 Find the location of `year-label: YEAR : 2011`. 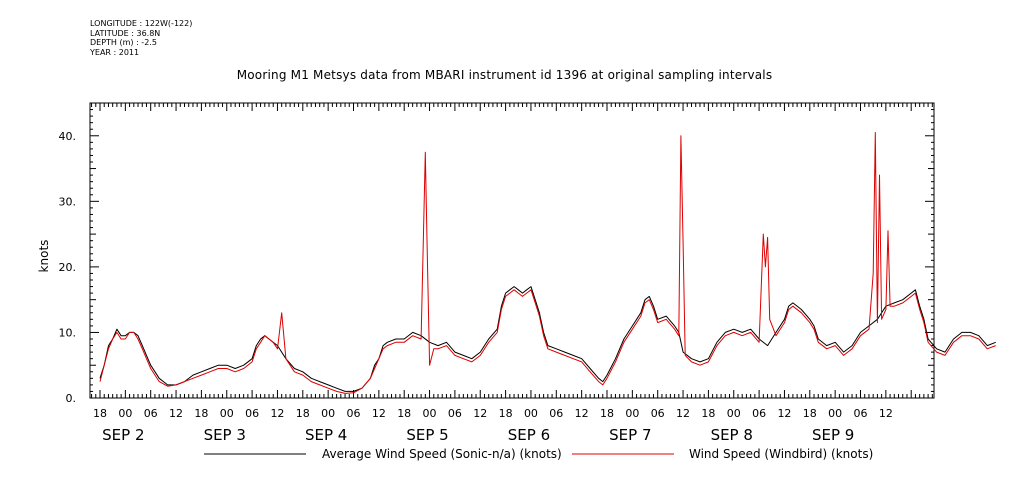

year-label: YEAR : 2011 is located at coordinates (115, 52).